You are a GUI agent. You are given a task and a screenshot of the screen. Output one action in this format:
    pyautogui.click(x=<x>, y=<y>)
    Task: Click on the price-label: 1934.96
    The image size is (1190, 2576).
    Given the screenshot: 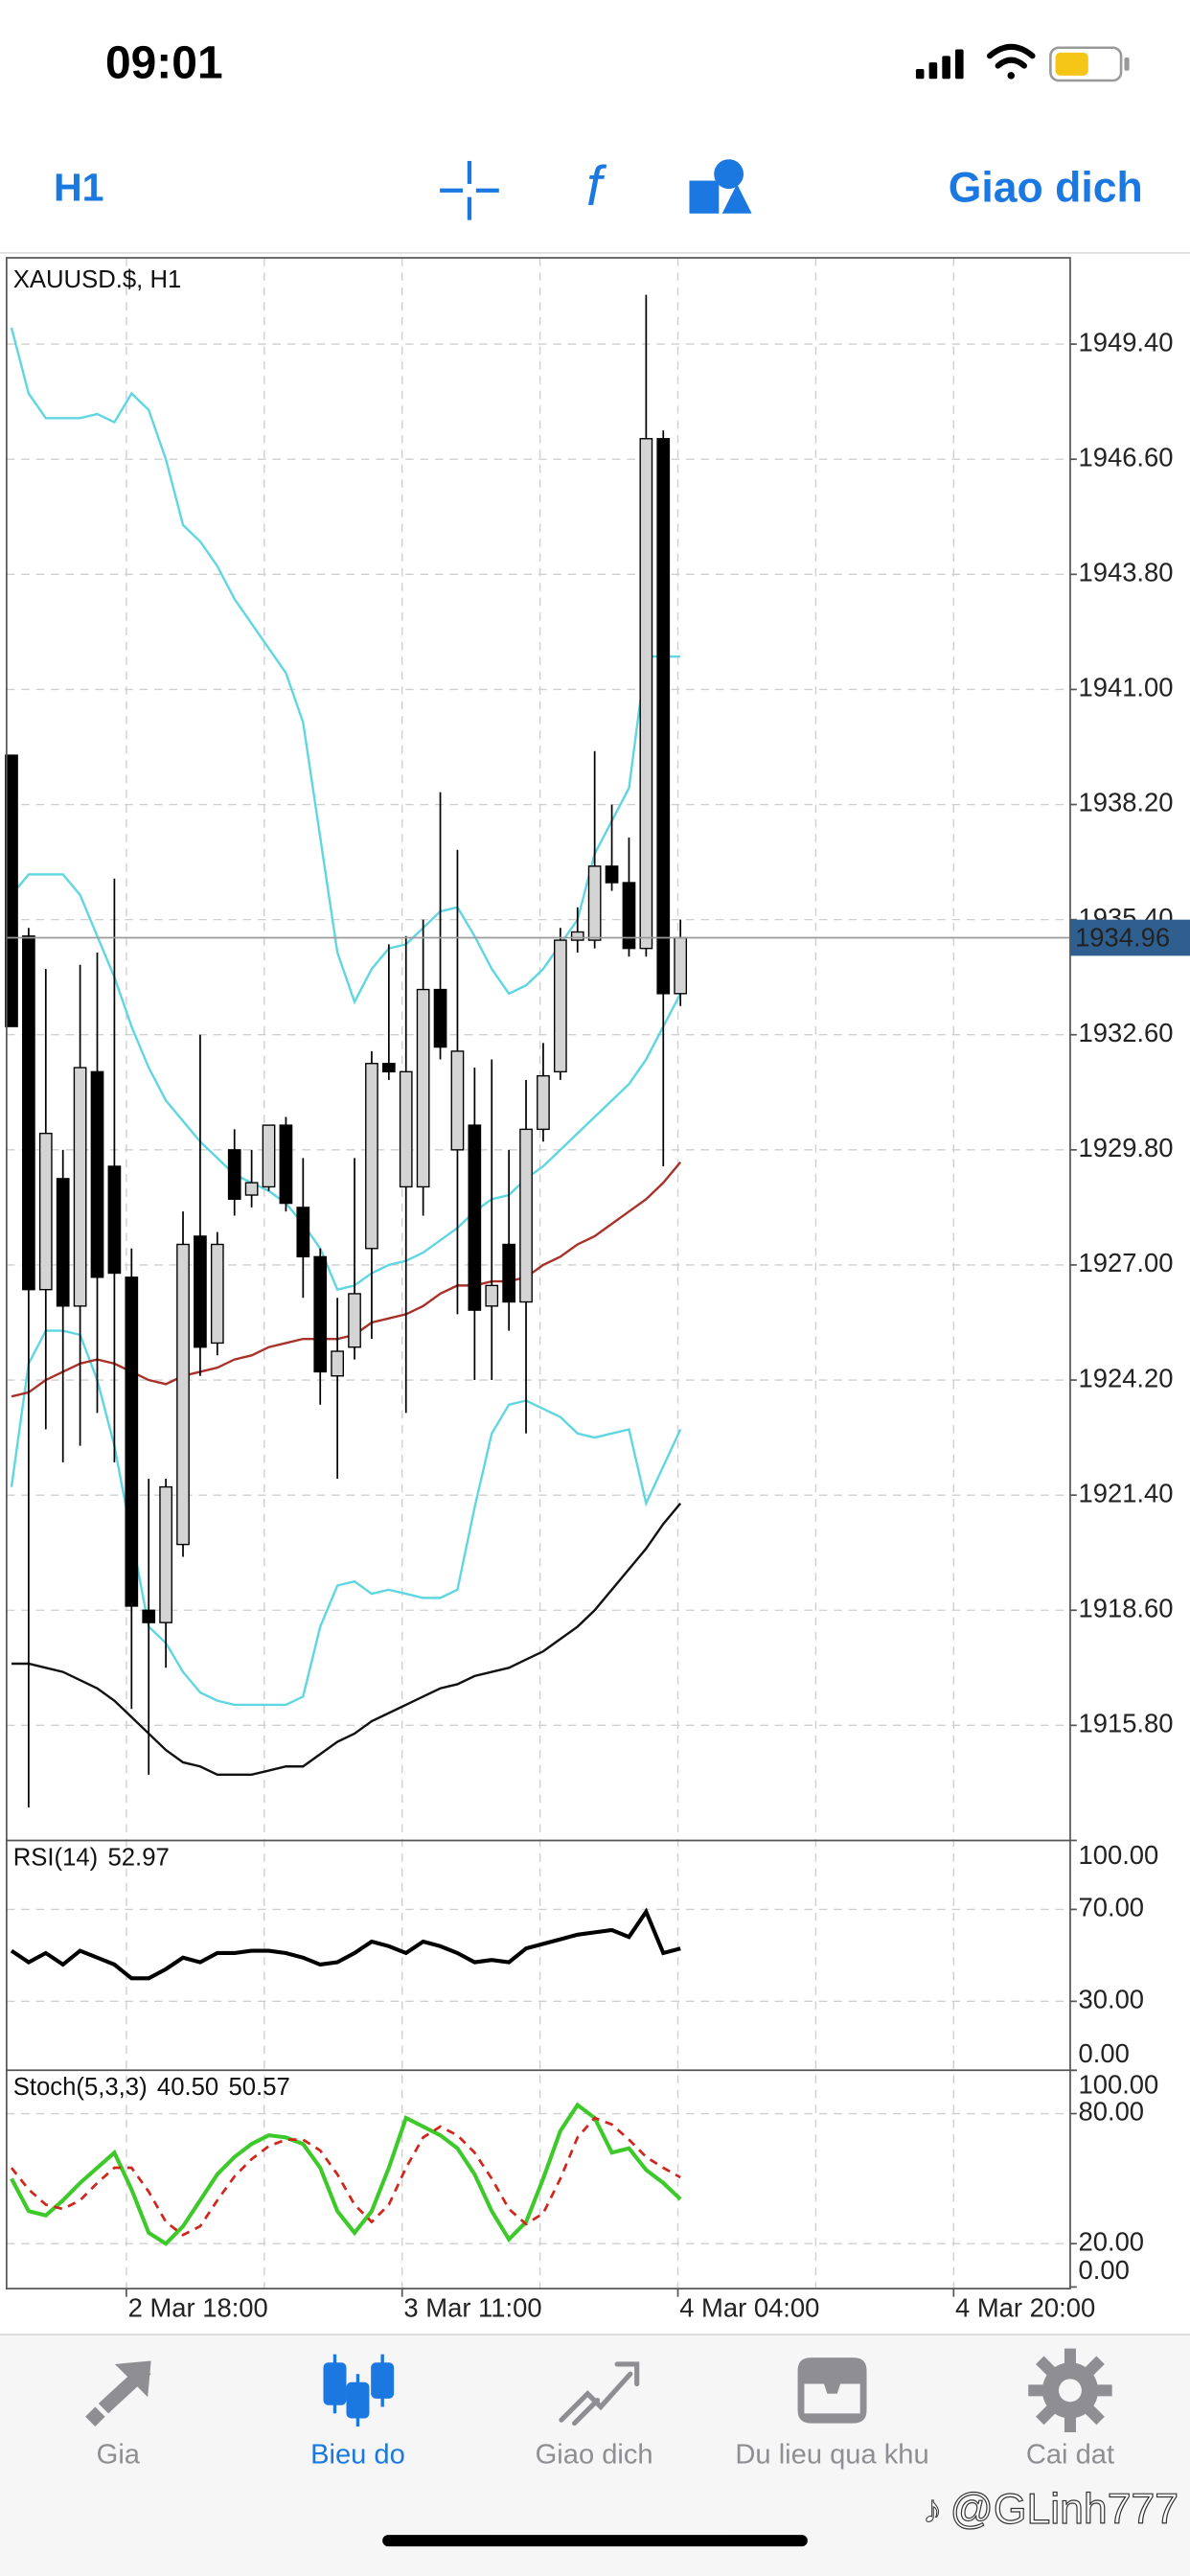 What is the action you would take?
    pyautogui.click(x=1123, y=937)
    